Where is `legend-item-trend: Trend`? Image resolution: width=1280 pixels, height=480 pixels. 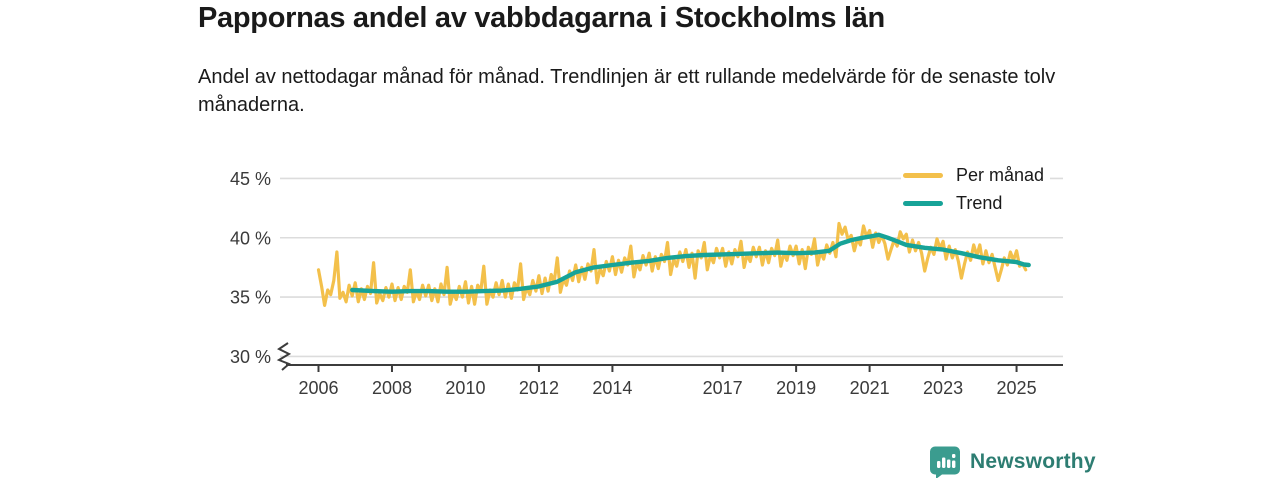 legend-item-trend: Trend is located at coordinates (976, 203).